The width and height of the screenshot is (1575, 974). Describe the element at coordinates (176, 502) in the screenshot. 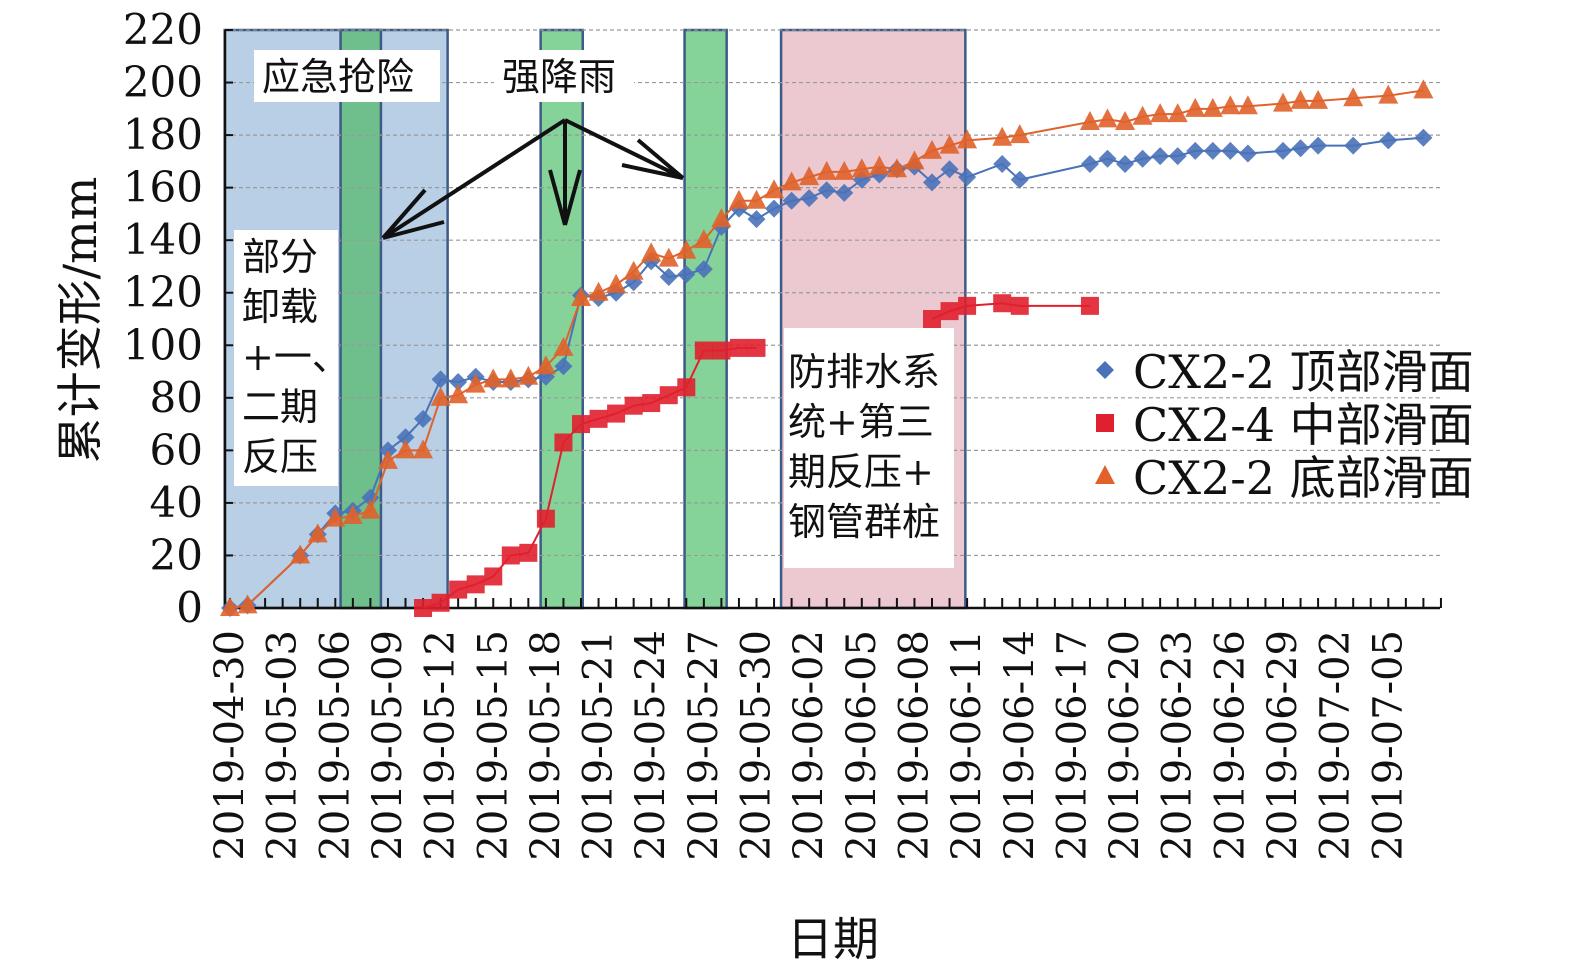

I see `y-tick-label: 40` at that location.